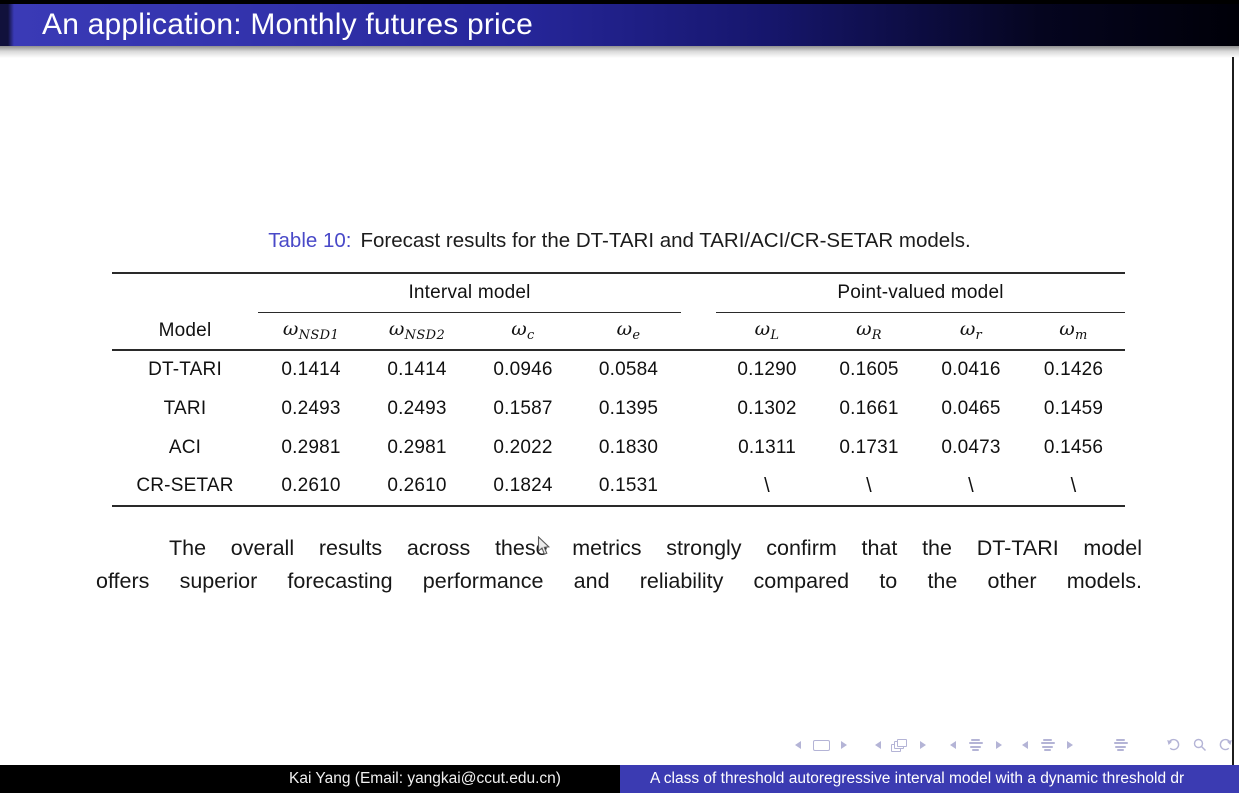 The image size is (1239, 793). Describe the element at coordinates (185, 487) in the screenshot. I see `model-name: CR-SETAR` at that location.